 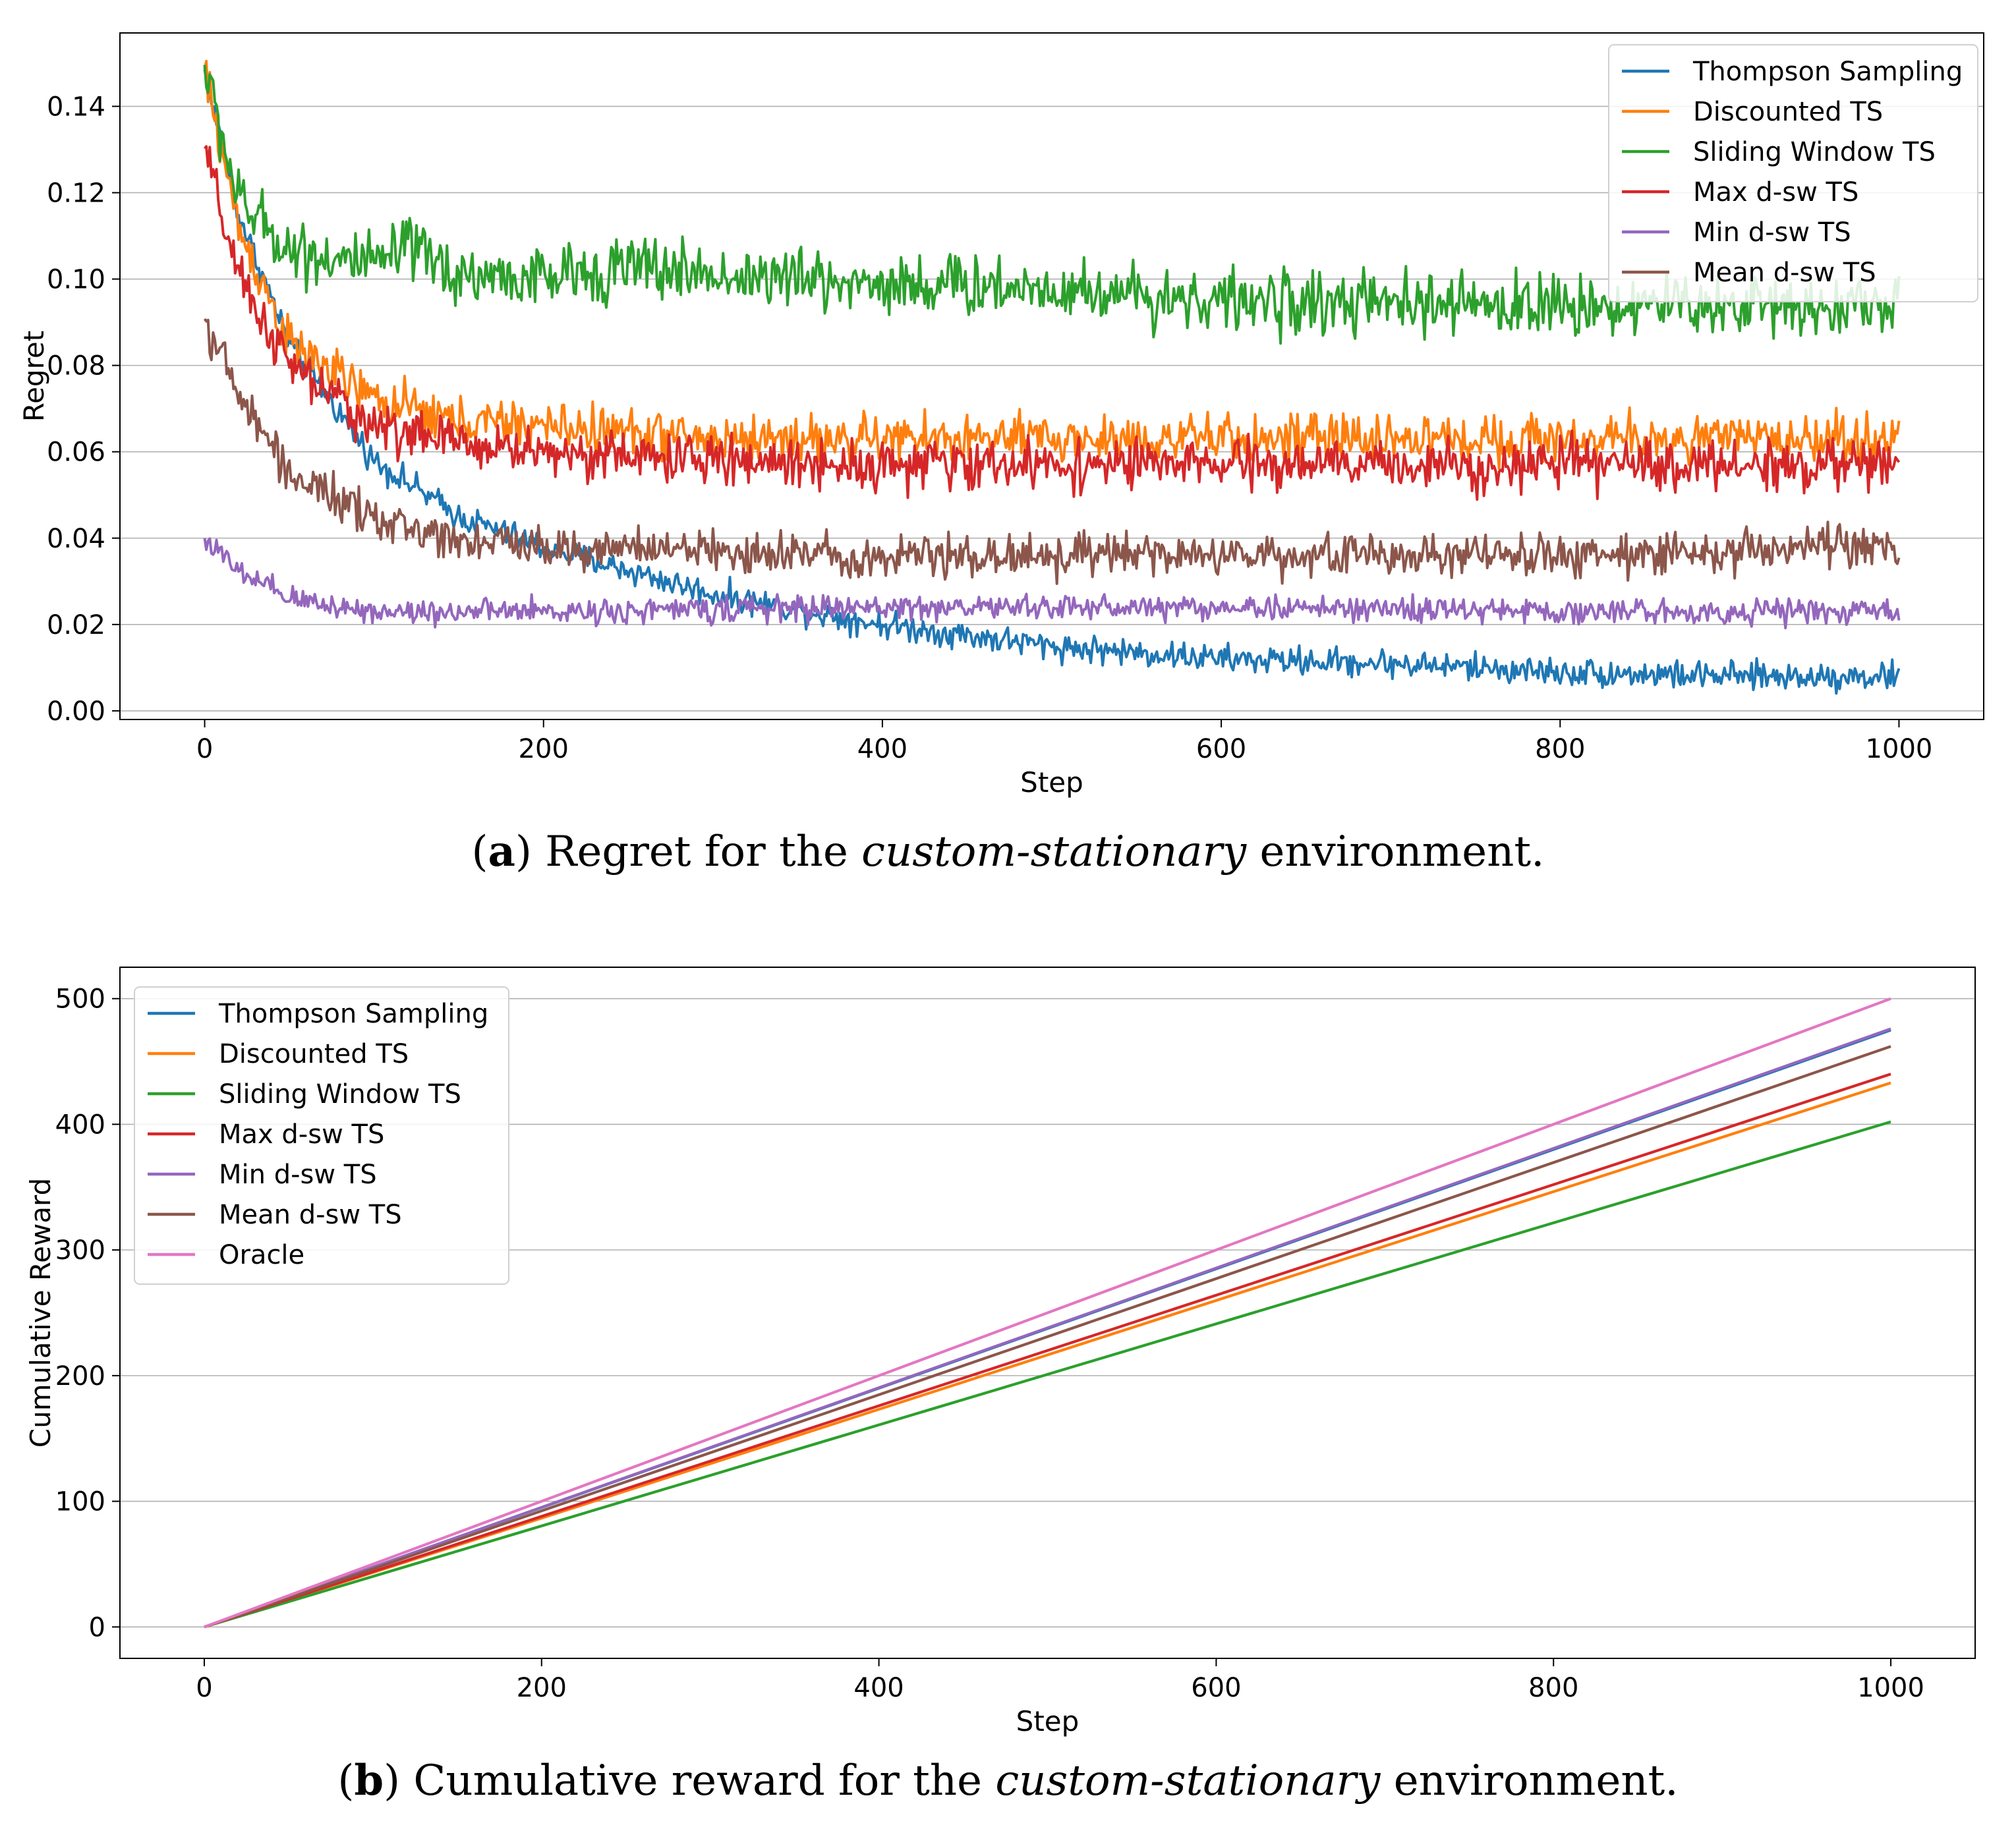 What do you see at coordinates (76, 280) in the screenshot?
I see `a-ytick-label-5: 0.10` at bounding box center [76, 280].